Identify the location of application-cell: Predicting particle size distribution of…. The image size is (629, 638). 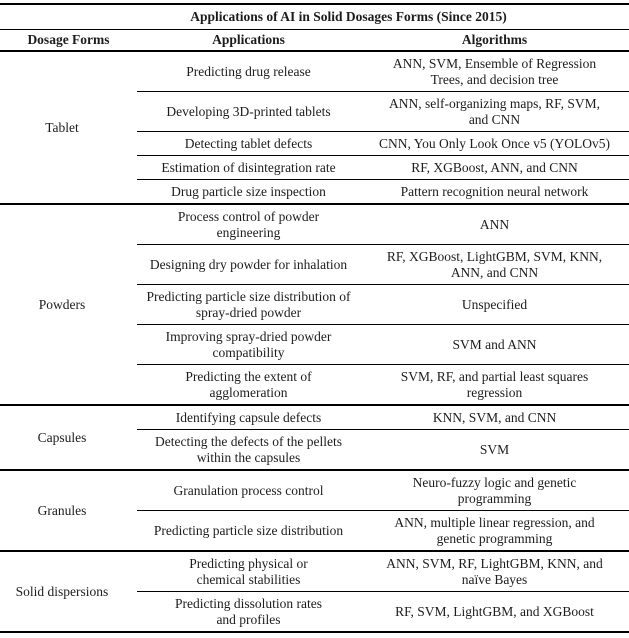
(248, 304).